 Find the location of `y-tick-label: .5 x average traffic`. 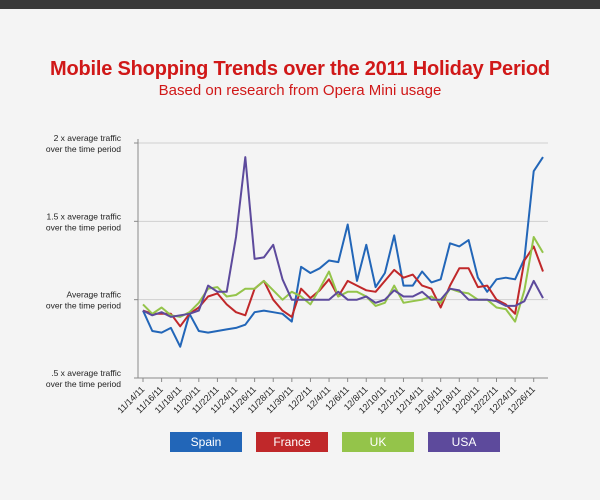

y-tick-label: .5 x average traffic is located at coordinates (86, 373).